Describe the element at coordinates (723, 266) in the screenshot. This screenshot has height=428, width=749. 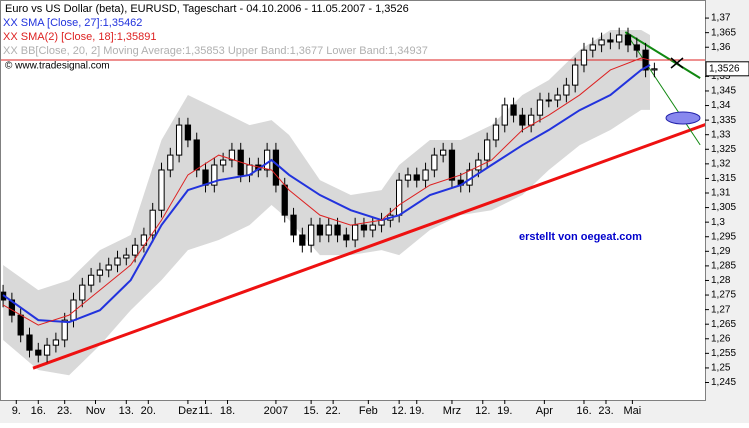
I see `y-tick-label: 1,285` at that location.